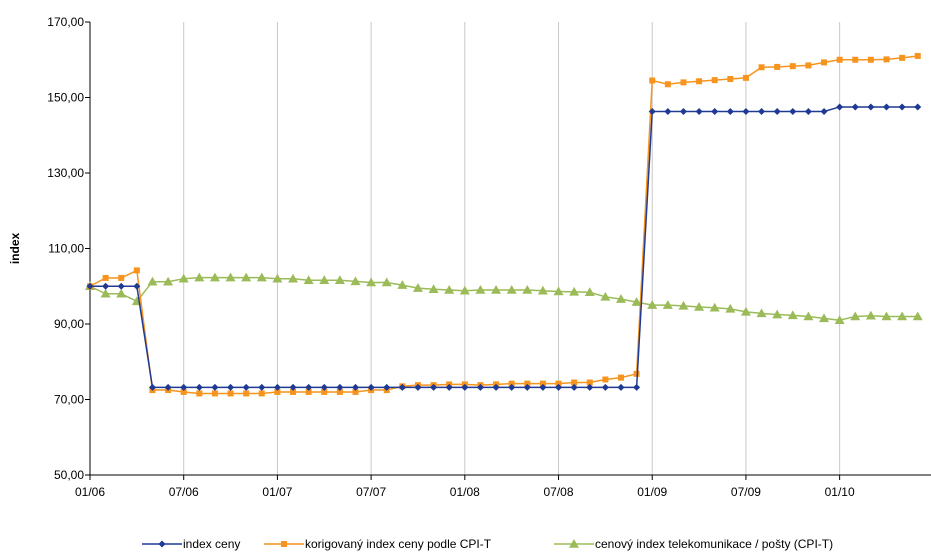 Image resolution: width=931 pixels, height=556 pixels. What do you see at coordinates (211, 544) in the screenshot?
I see `legend-label: index ceny` at bounding box center [211, 544].